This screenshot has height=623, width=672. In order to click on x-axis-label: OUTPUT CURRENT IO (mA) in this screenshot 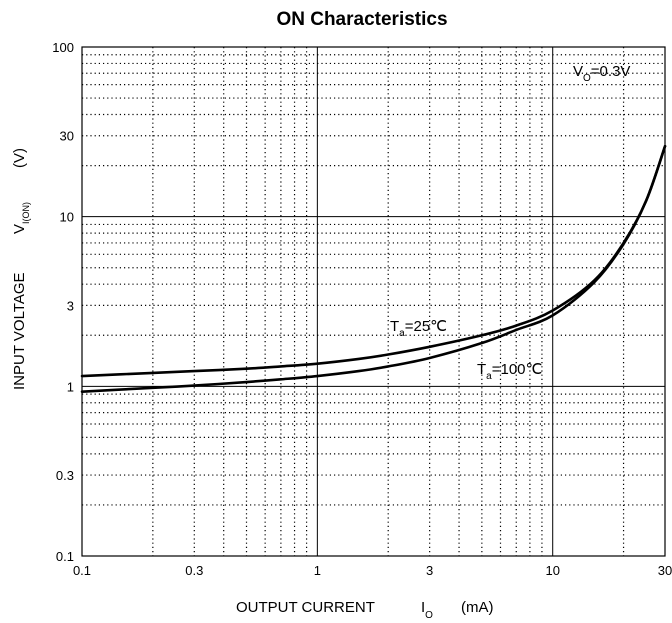, I will do `click(365, 610)`.